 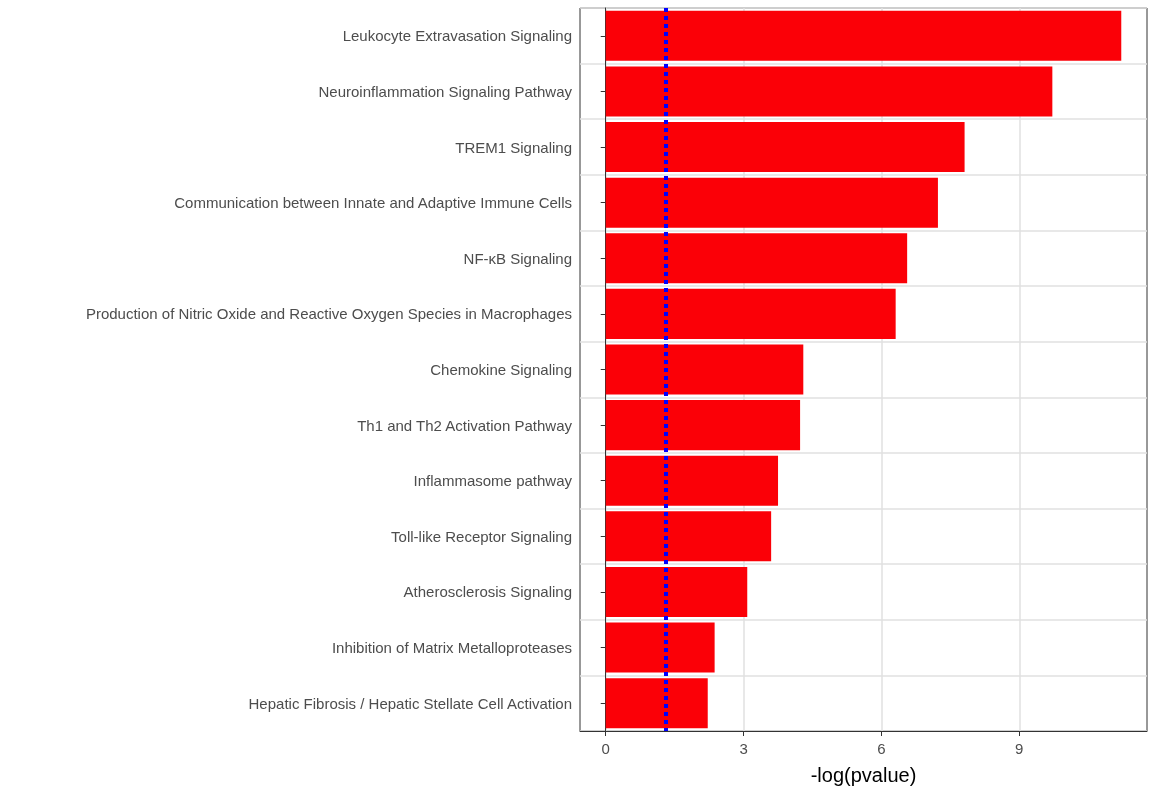 I want to click on y-tick-label: Leukocyte Extravasation Signaling, so click(x=457, y=36).